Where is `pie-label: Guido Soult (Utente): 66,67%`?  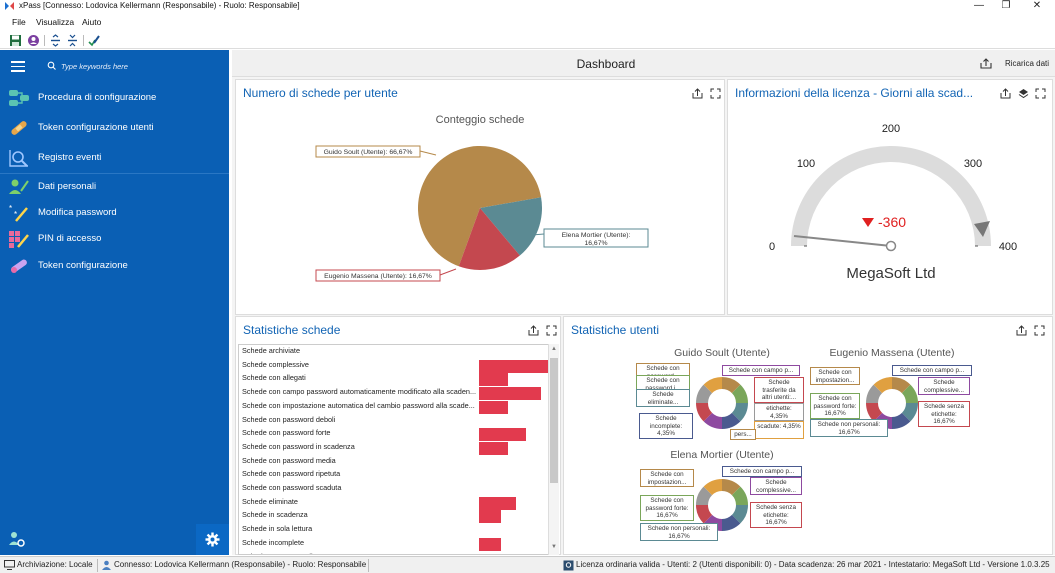
pie-label: Guido Soult (Utente): 66,67% is located at coordinates (368, 152).